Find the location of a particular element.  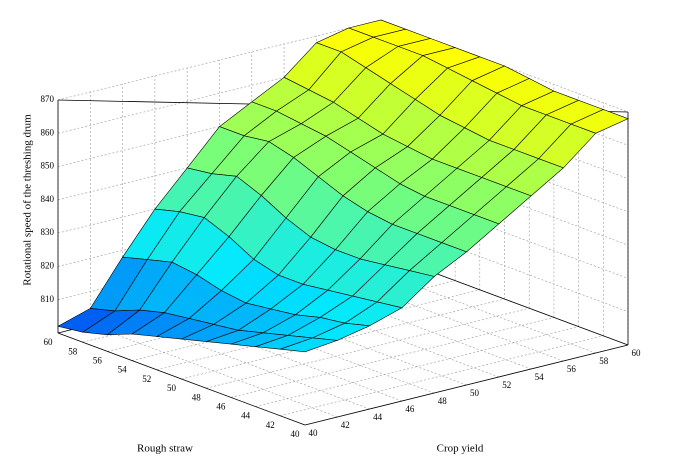

y-tick-label: 50 is located at coordinates (172, 388).